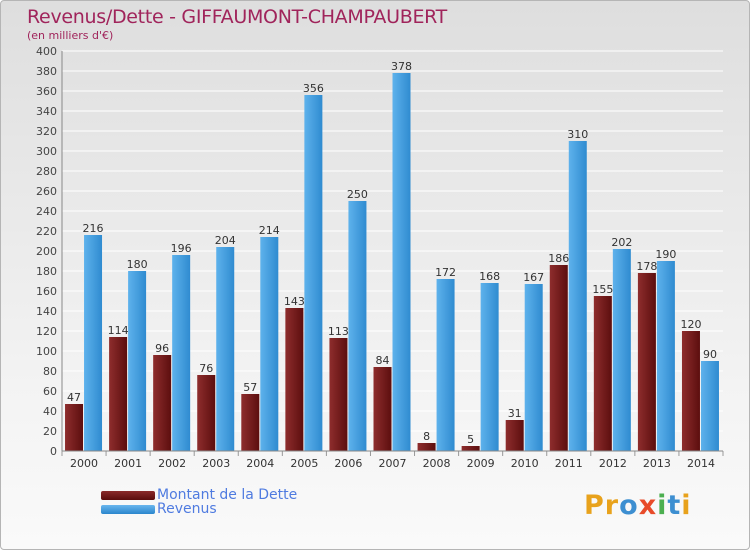 Image resolution: width=750 pixels, height=550 pixels. I want to click on data-label: 143, so click(294, 301).